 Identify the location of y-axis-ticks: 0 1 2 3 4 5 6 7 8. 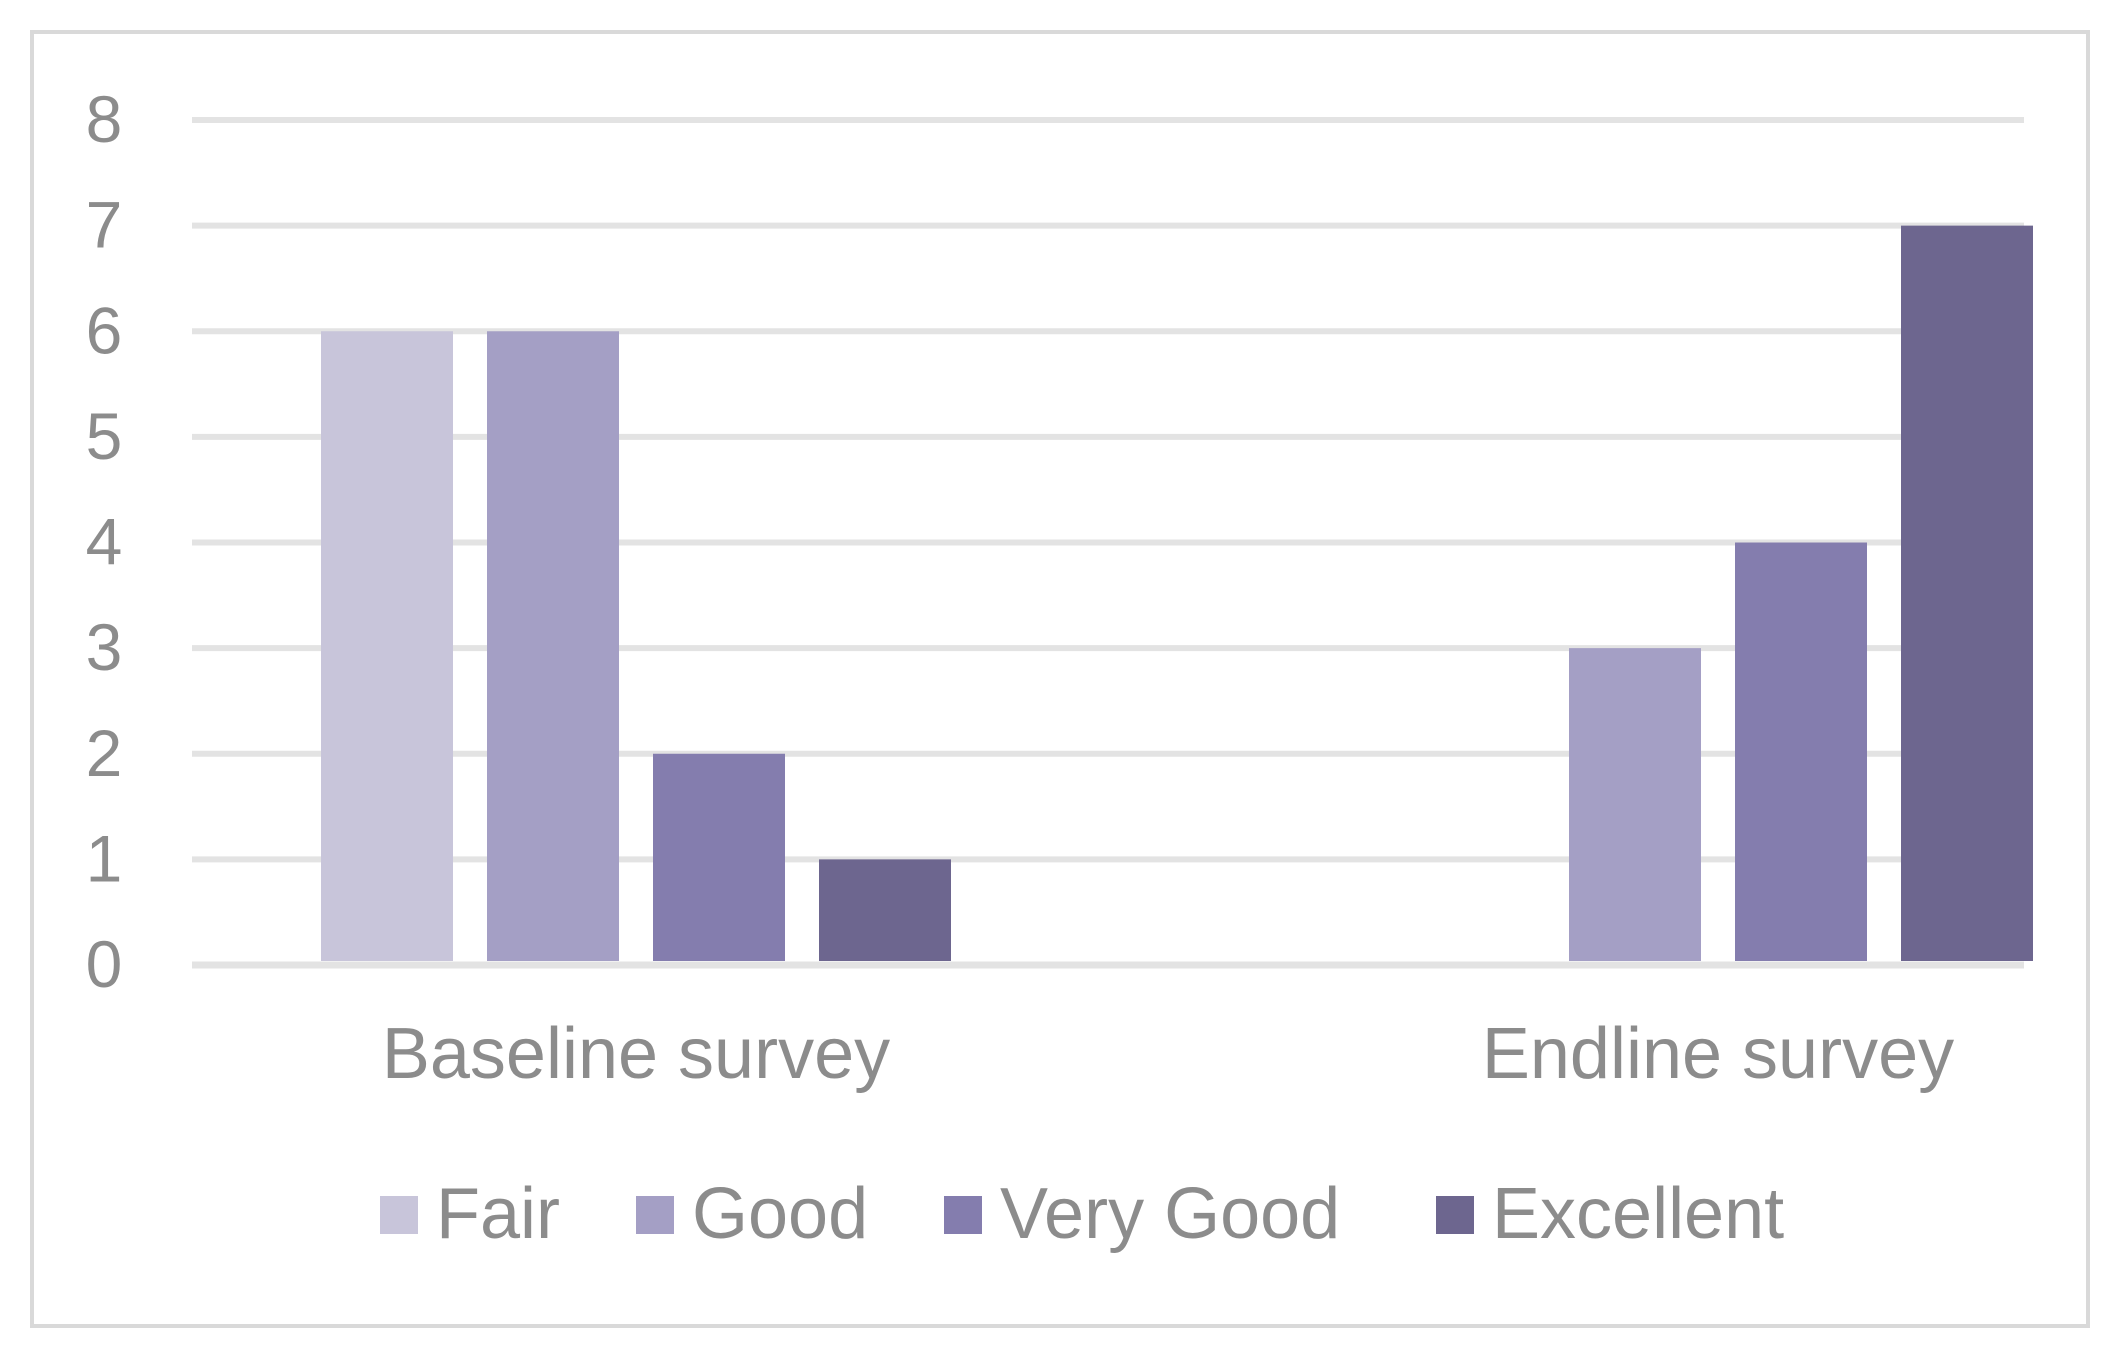
(104, 541).